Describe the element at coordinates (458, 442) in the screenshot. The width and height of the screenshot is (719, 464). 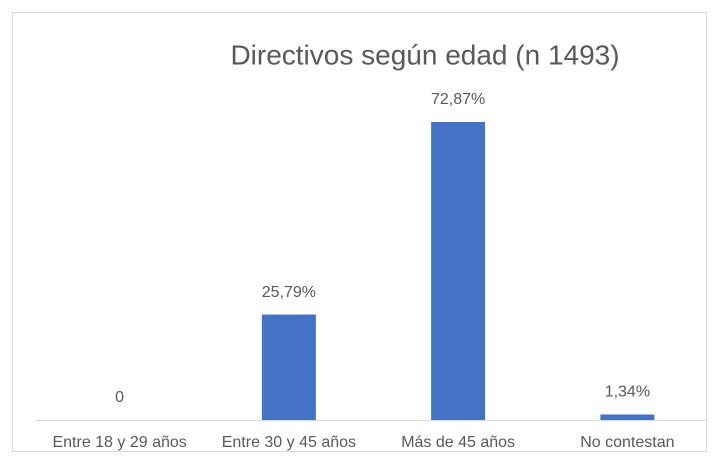
I see `x-tick-label: Más de 45 años` at that location.